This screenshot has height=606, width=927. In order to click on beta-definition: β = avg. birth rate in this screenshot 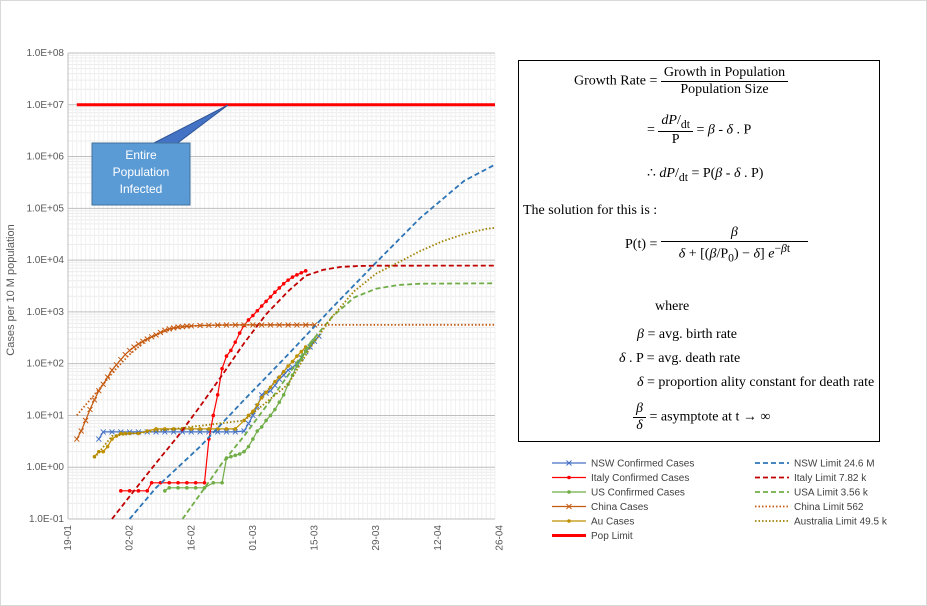, I will do `click(687, 334)`.